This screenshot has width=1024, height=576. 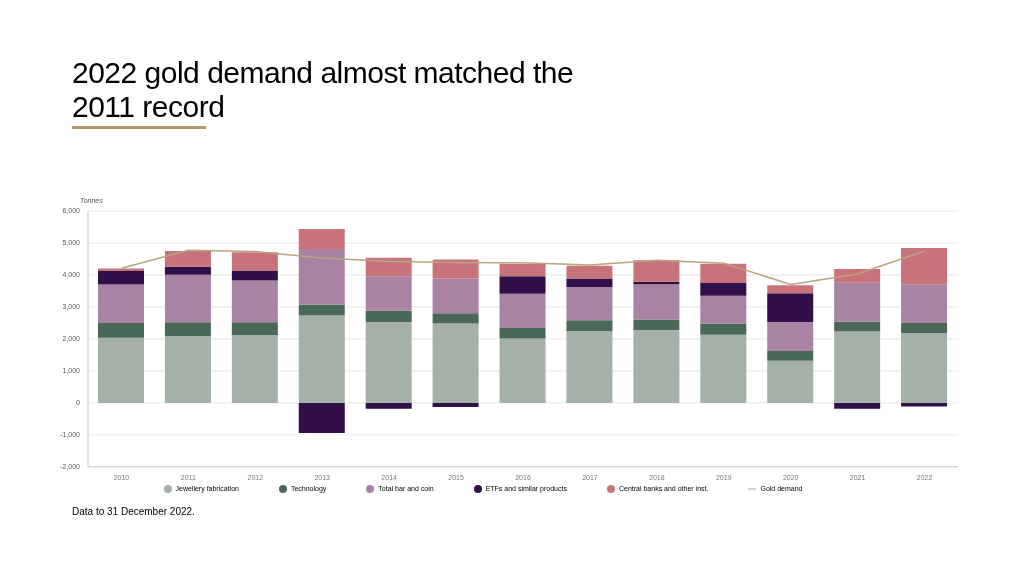 I want to click on line-series, so click(x=523, y=267).